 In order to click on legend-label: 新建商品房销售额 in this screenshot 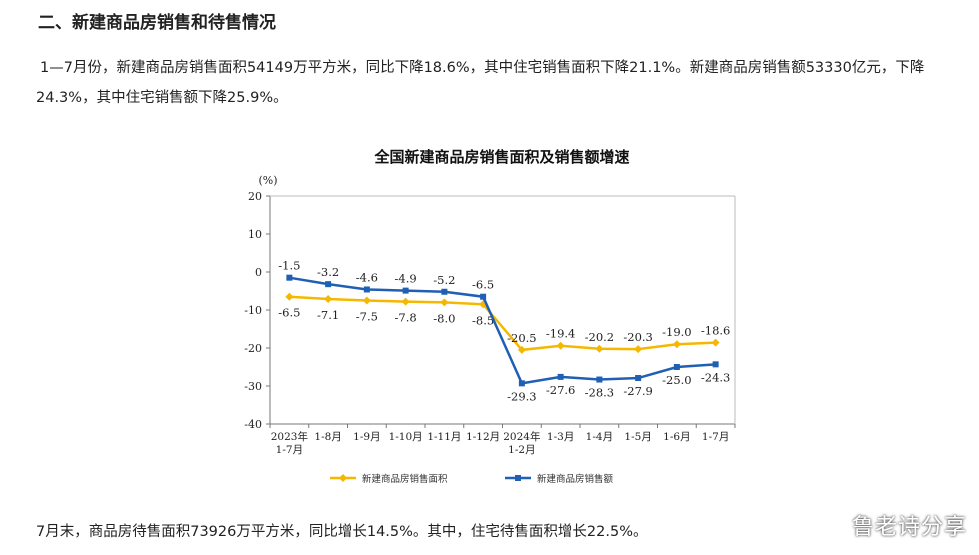, I will do `click(575, 479)`.